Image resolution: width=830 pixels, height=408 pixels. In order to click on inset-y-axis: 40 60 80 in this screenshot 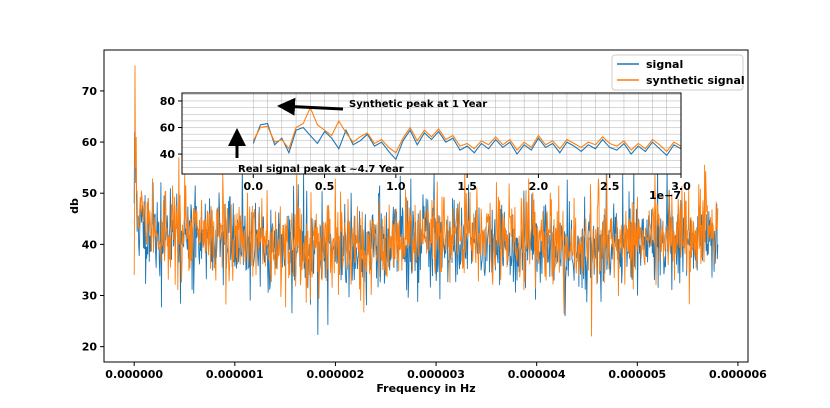, I will do `click(171, 128)`.